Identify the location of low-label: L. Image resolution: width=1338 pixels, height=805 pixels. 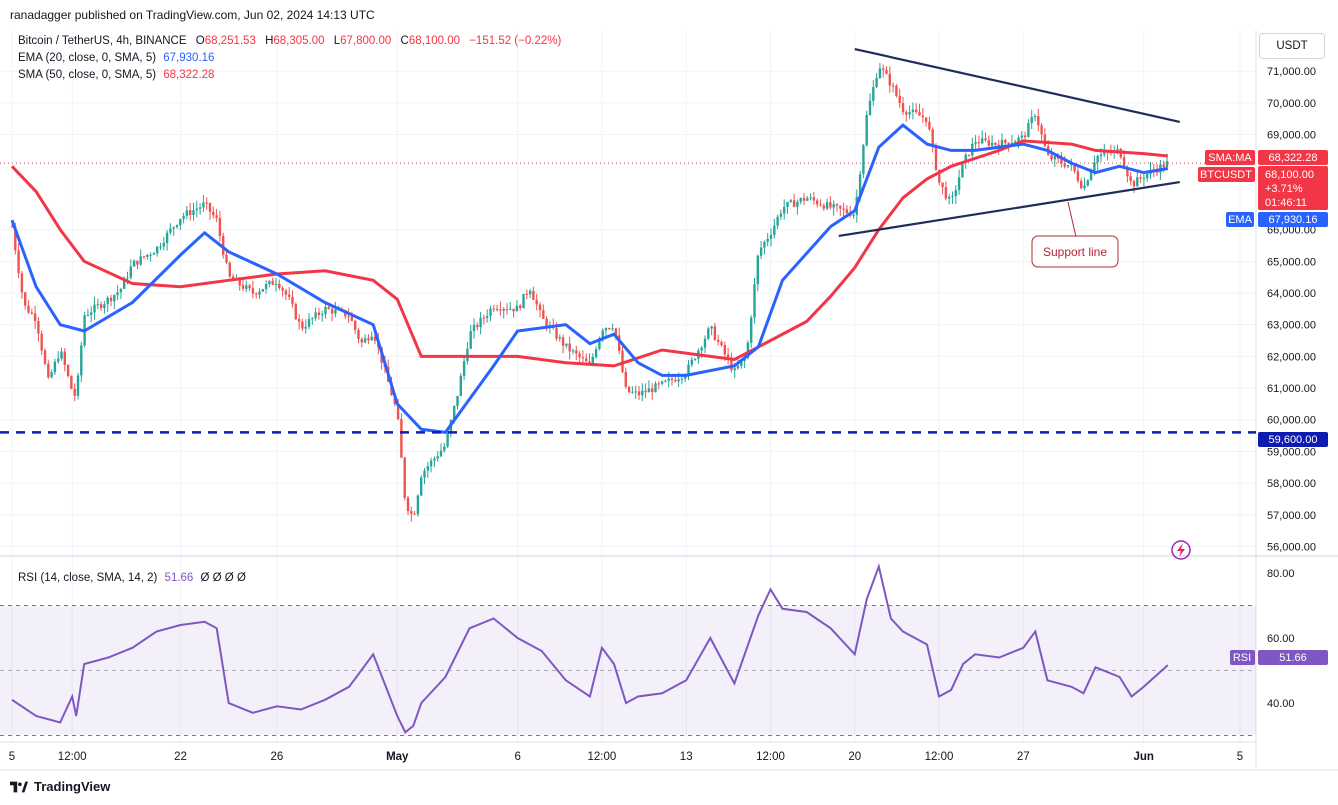
(337, 41).